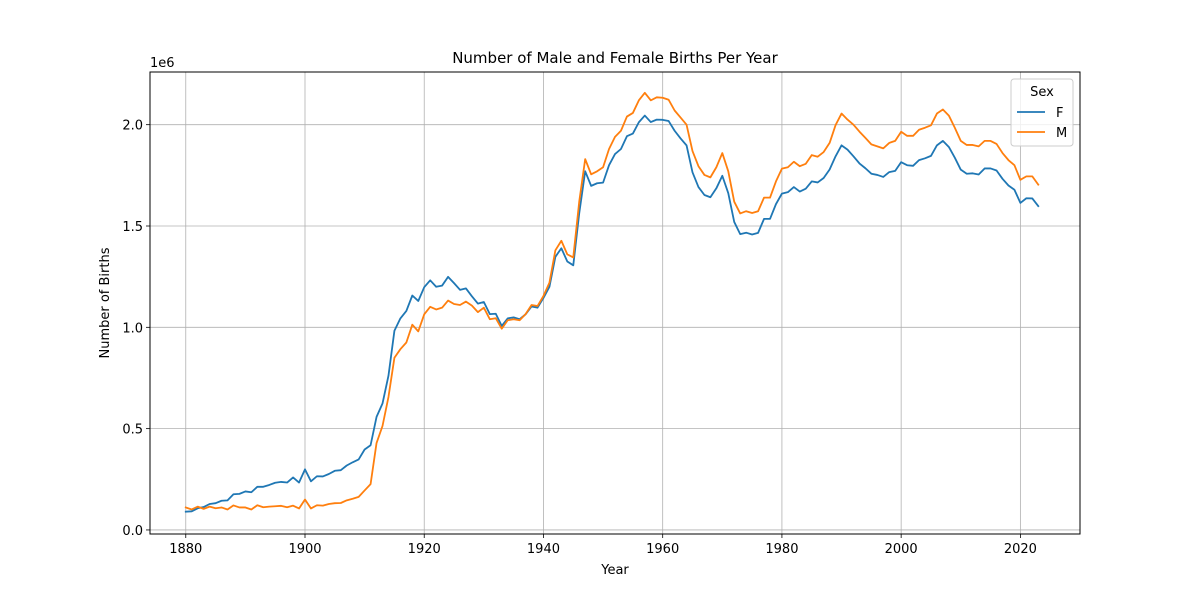 The image size is (1200, 600). I want to click on y-offset-label: 1e6, so click(162, 63).